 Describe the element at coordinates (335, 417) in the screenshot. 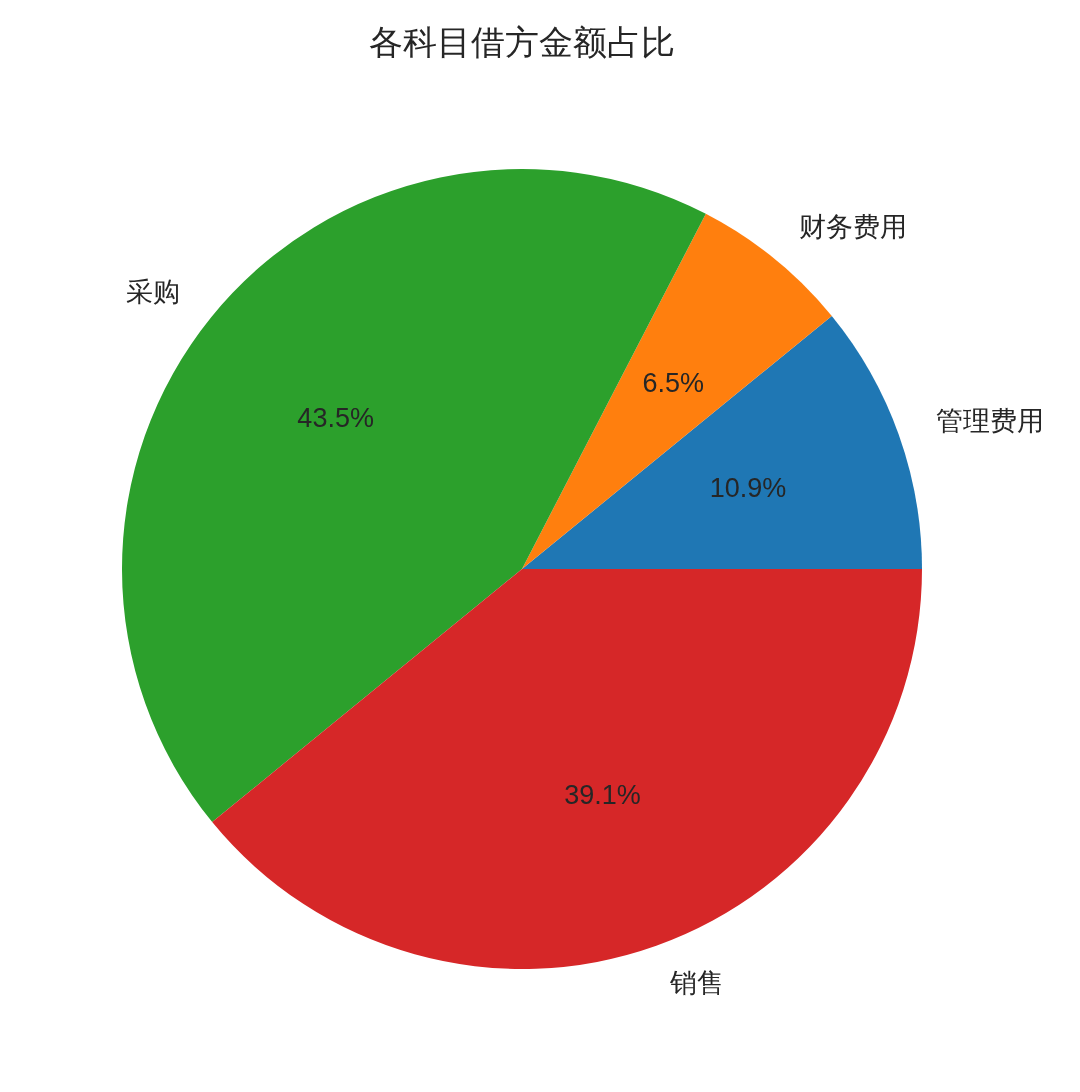

I see `data-label: 43.5%` at that location.